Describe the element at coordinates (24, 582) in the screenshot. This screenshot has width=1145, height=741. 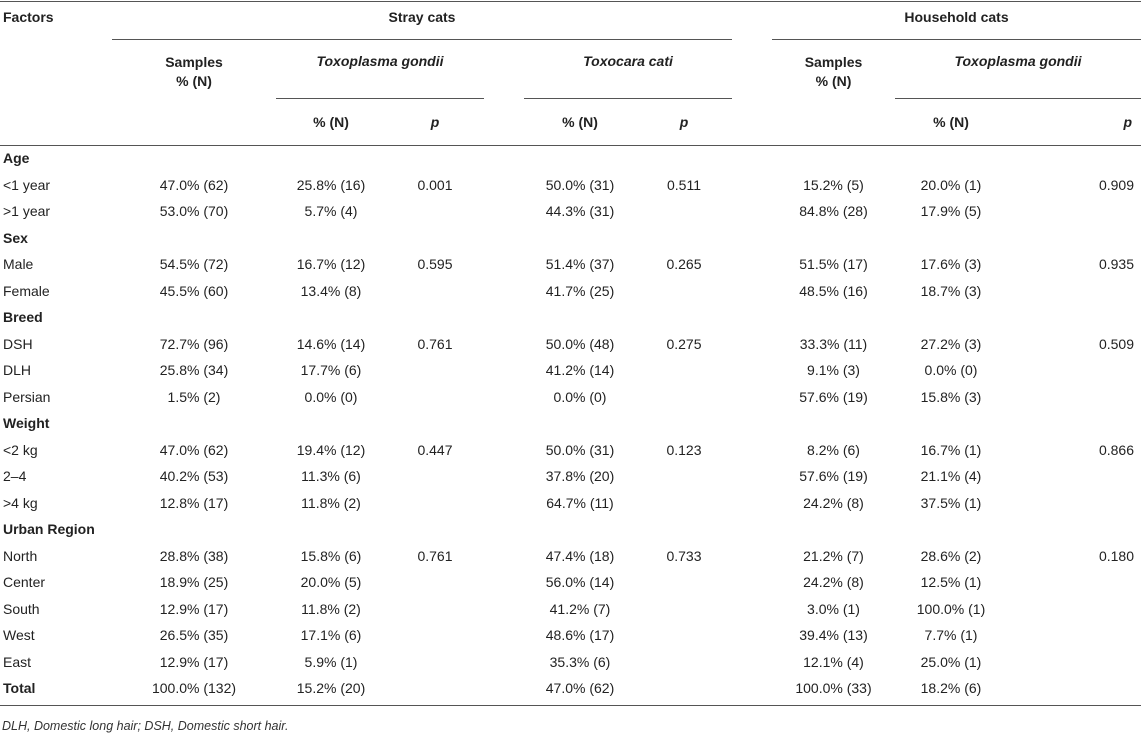
I see `row-label: Center` at that location.